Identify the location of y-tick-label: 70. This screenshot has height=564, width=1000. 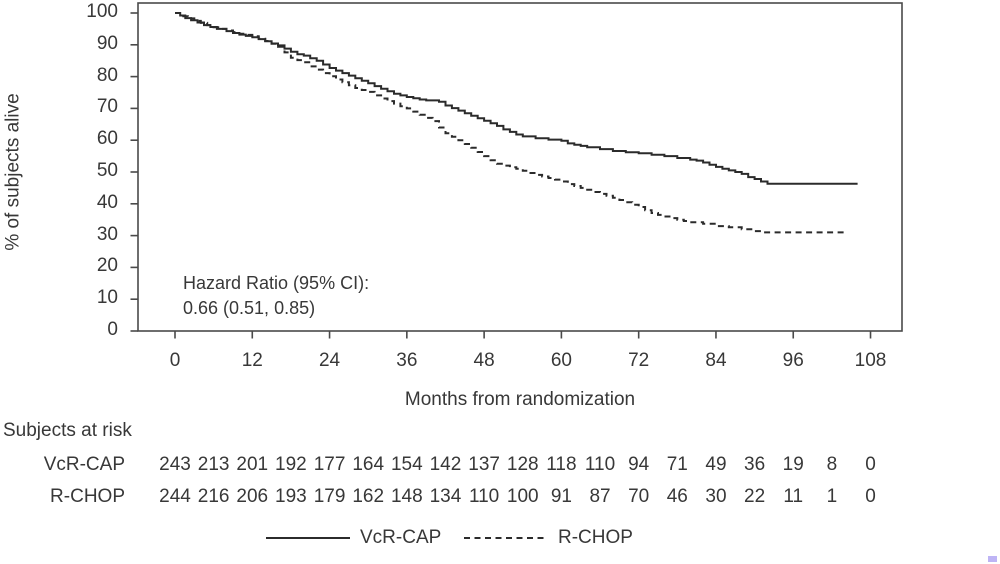
(107, 107).